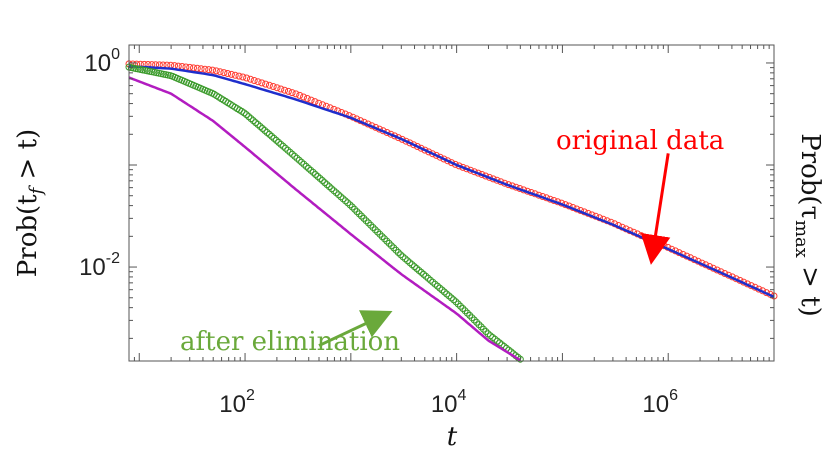 The height and width of the screenshot is (473, 831). Describe the element at coordinates (640, 141) in the screenshot. I see `original-data-annotation: original data` at that location.